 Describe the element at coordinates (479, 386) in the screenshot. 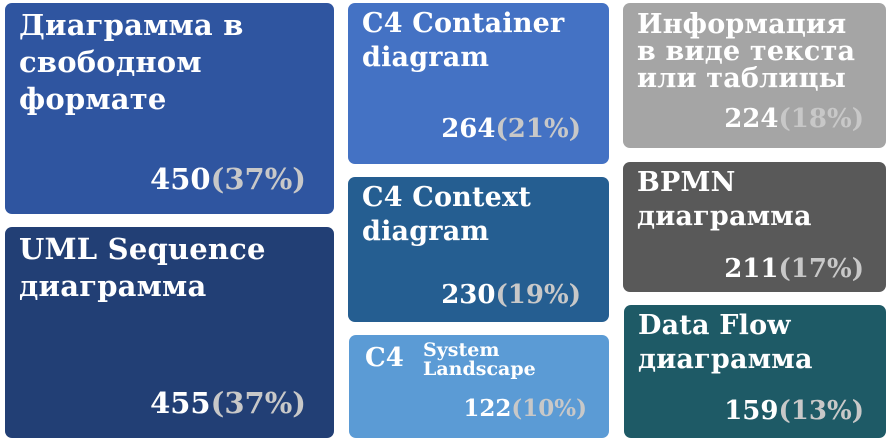

I see `tile-c4-system-landscape: C4 System Landscape 122(10%)` at that location.